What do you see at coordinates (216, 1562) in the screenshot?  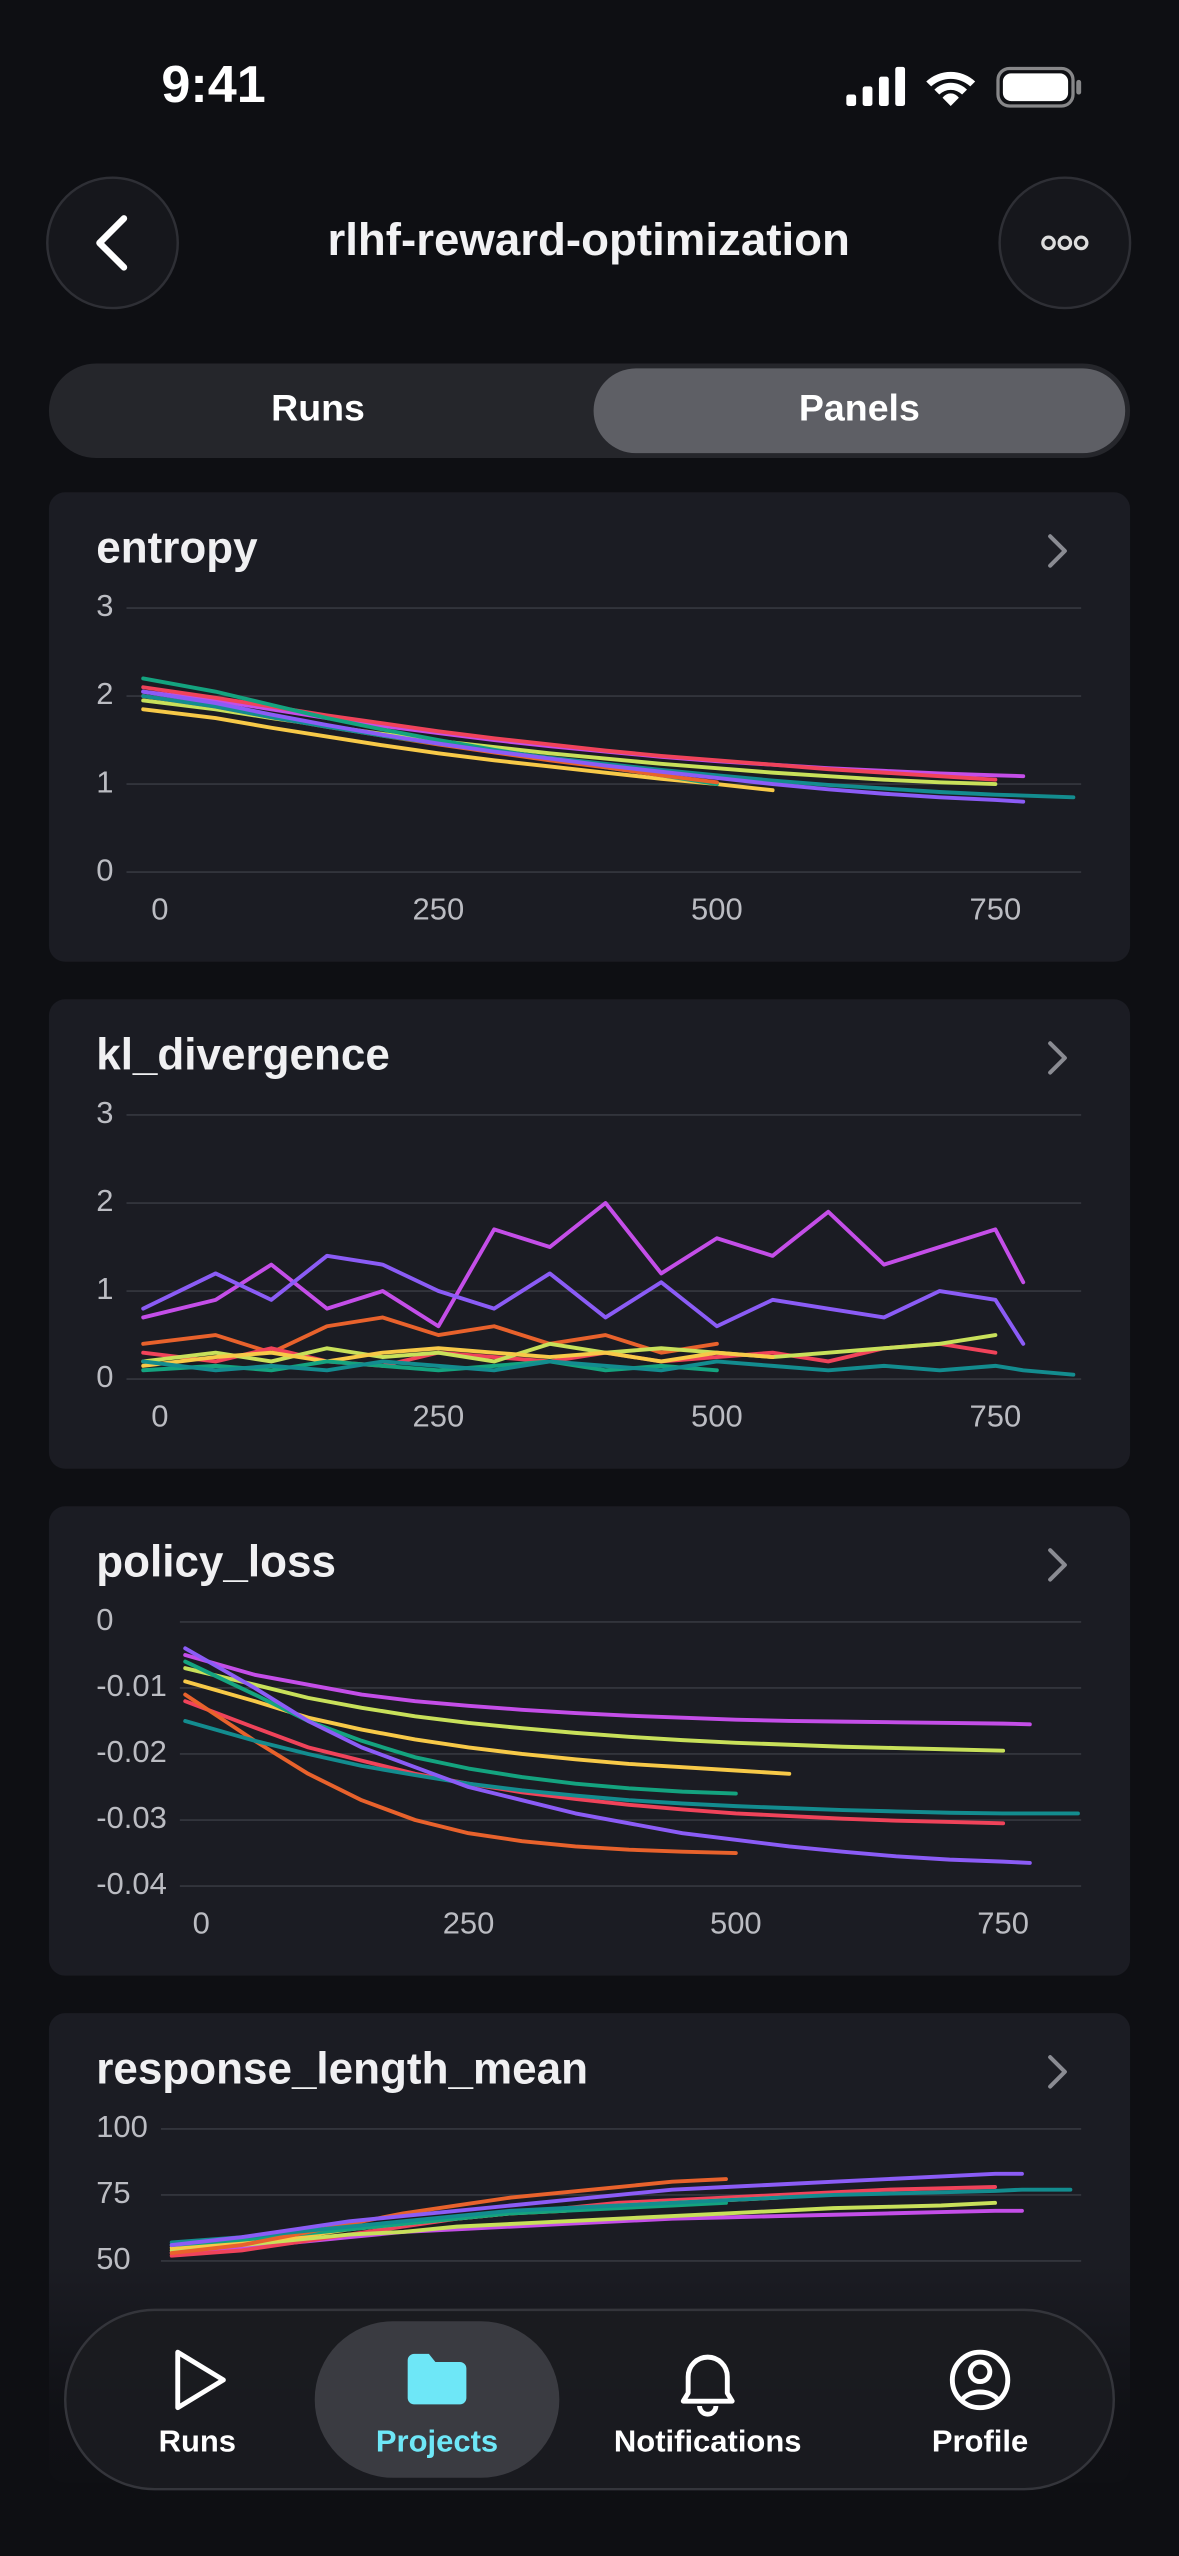 I see `panel-title: policy_loss` at bounding box center [216, 1562].